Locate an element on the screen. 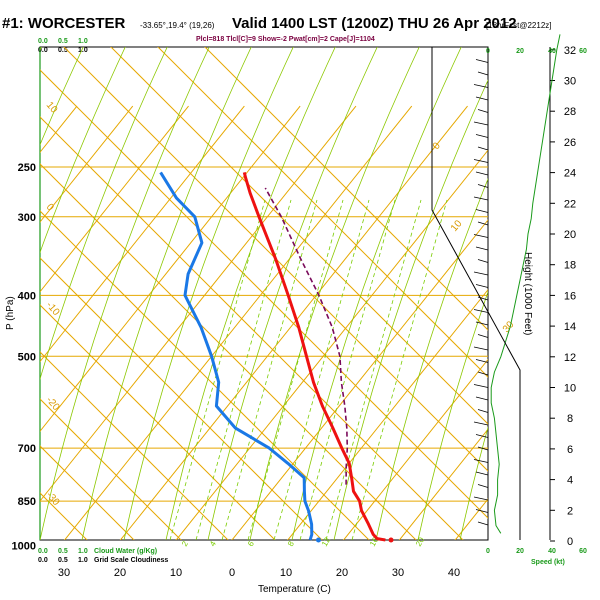 The image size is (600, 600). speed-tick-top: 60 is located at coordinates (583, 51).